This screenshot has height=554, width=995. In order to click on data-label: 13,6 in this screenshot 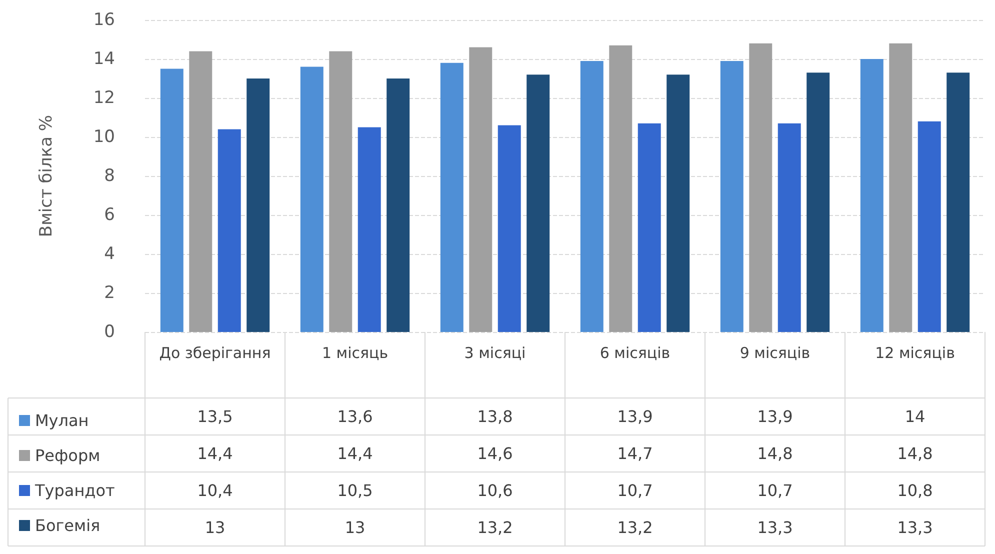, I will do `click(355, 416)`.